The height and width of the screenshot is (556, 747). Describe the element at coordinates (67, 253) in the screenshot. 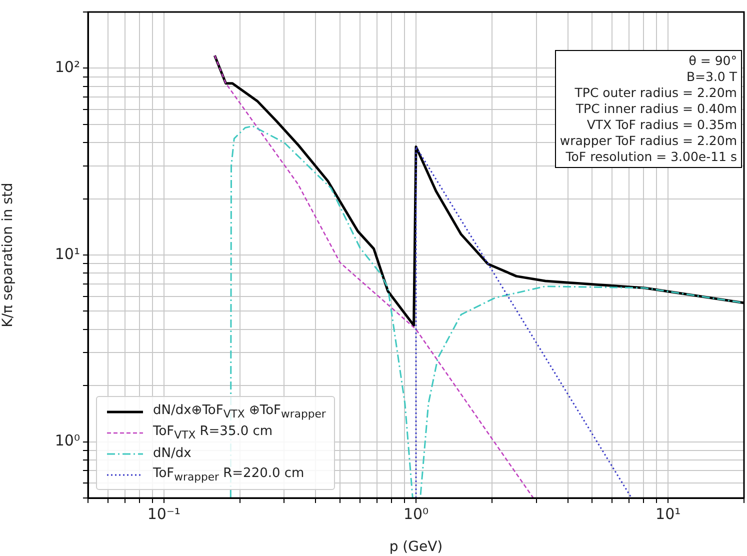

I see `y-tick-label: 10¹` at that location.